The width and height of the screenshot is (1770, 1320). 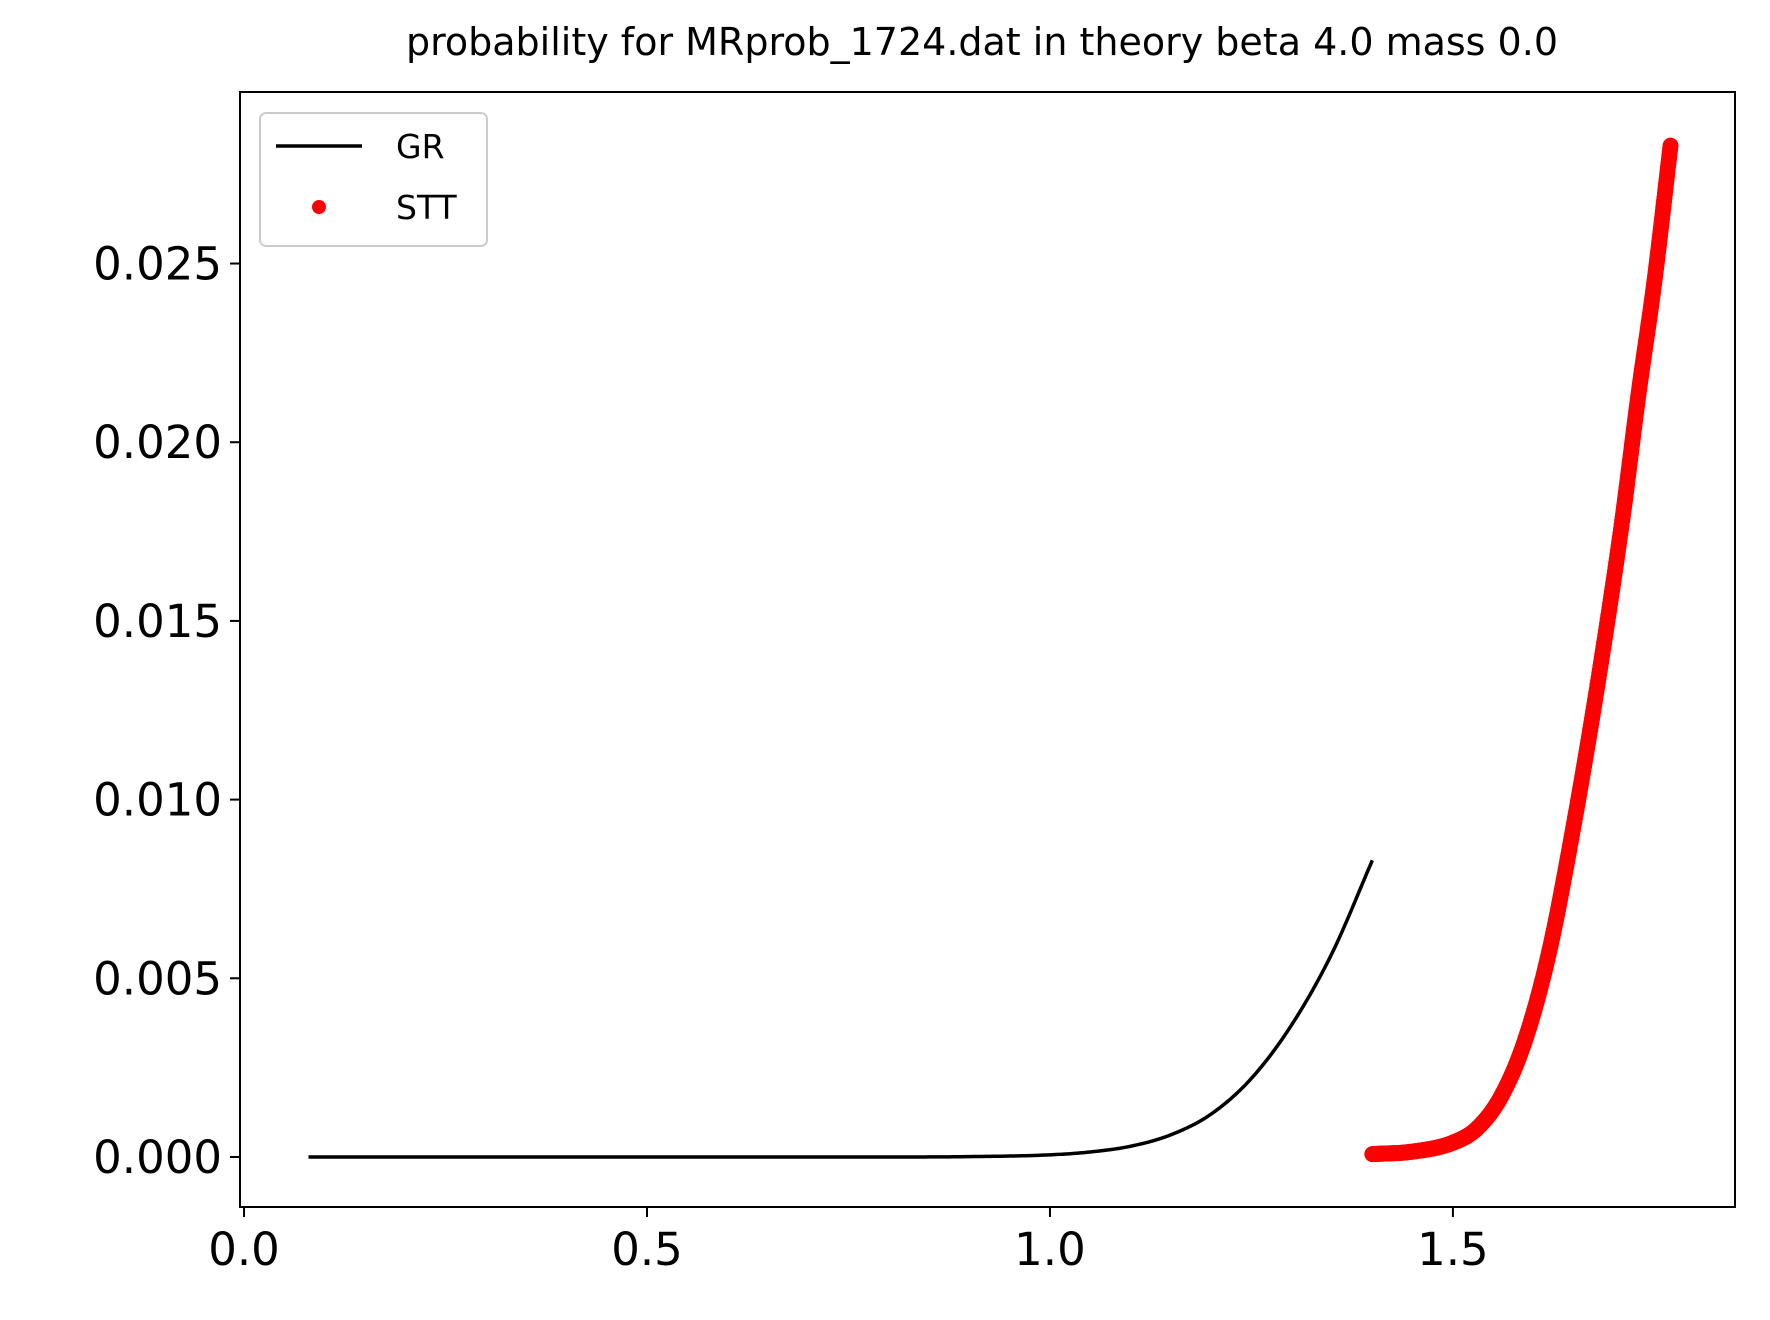 What do you see at coordinates (1670, 145) in the screenshot?
I see `data-point` at bounding box center [1670, 145].